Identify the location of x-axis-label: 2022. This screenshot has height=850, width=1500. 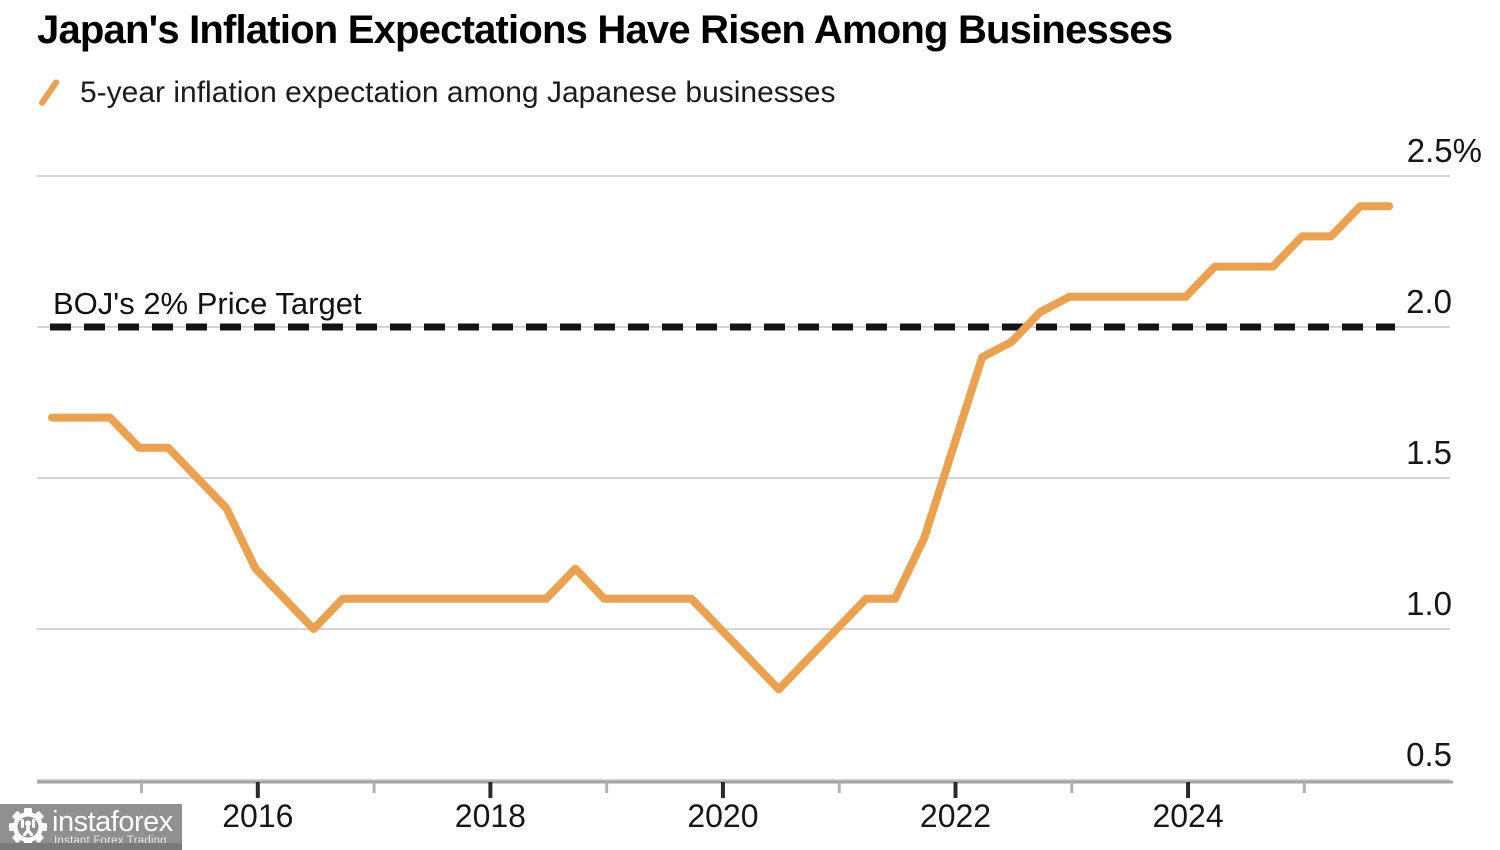
(955, 816).